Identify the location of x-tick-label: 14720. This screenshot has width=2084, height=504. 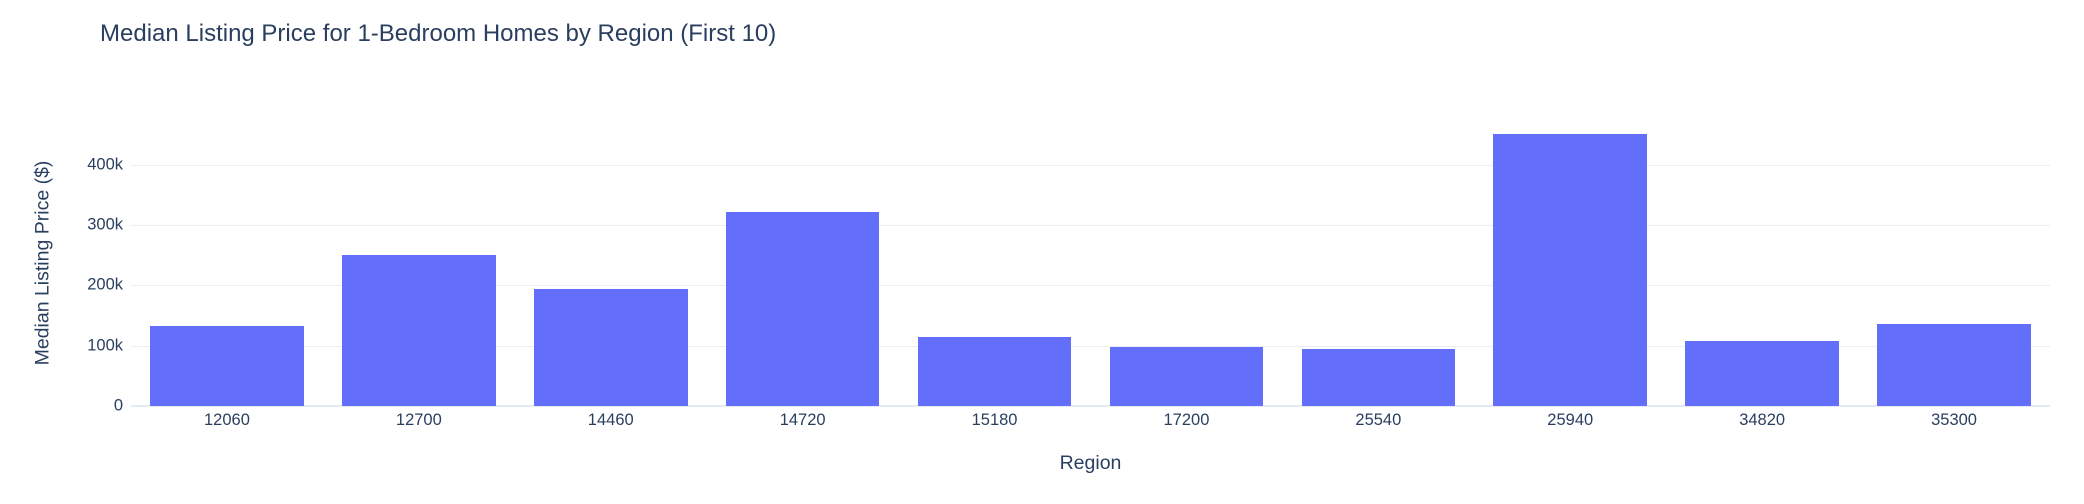
(802, 420).